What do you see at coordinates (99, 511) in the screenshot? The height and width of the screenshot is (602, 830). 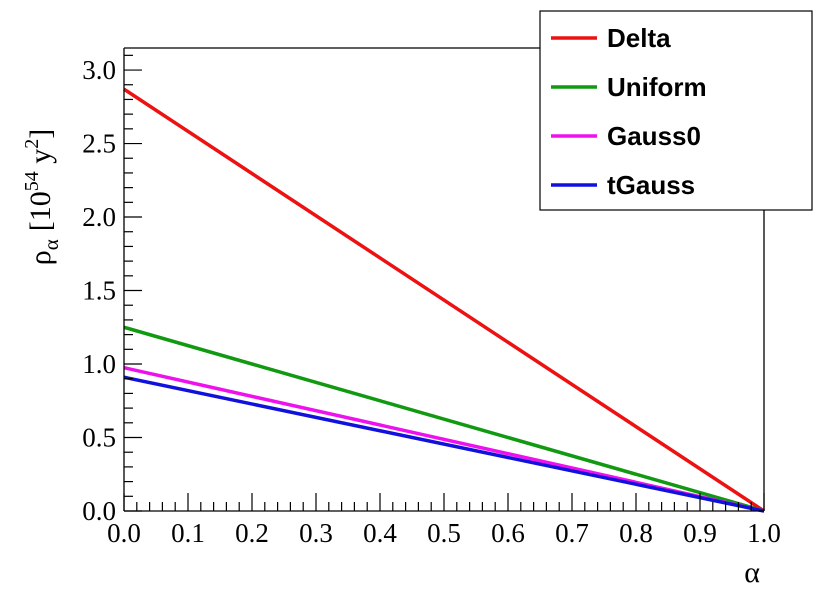 I see `y-tick-label: 0.0` at bounding box center [99, 511].